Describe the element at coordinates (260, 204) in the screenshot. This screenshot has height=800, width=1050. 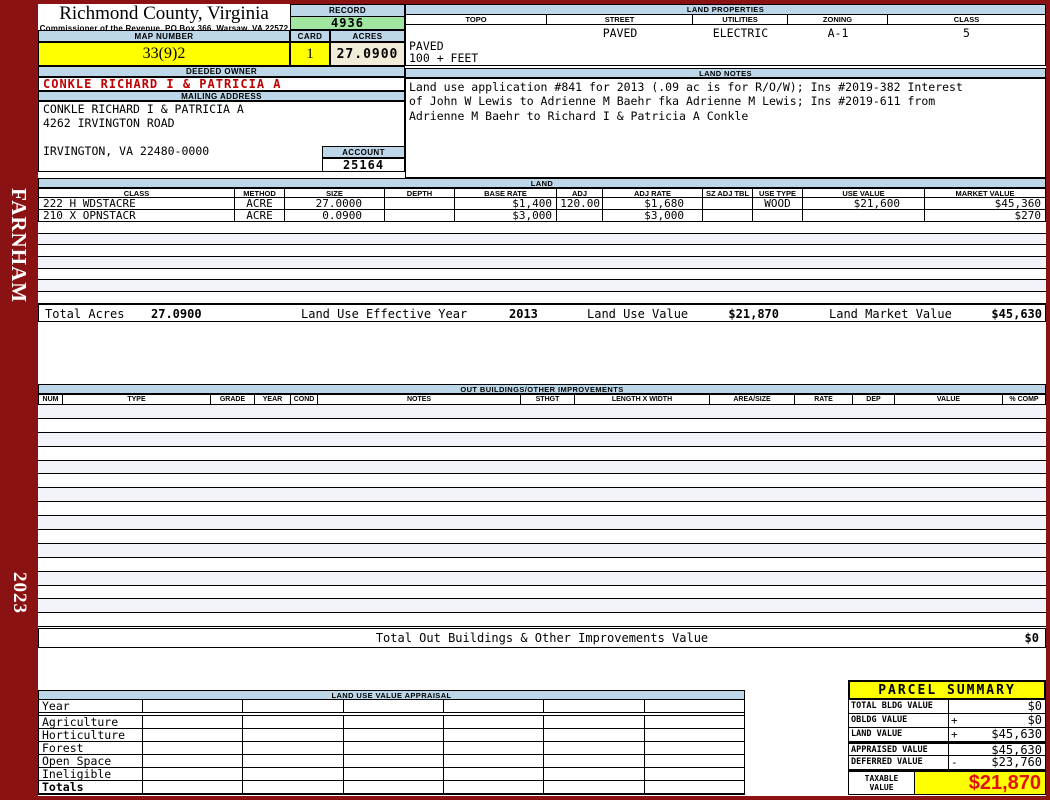
I see `cell-method: ACRE` at that location.